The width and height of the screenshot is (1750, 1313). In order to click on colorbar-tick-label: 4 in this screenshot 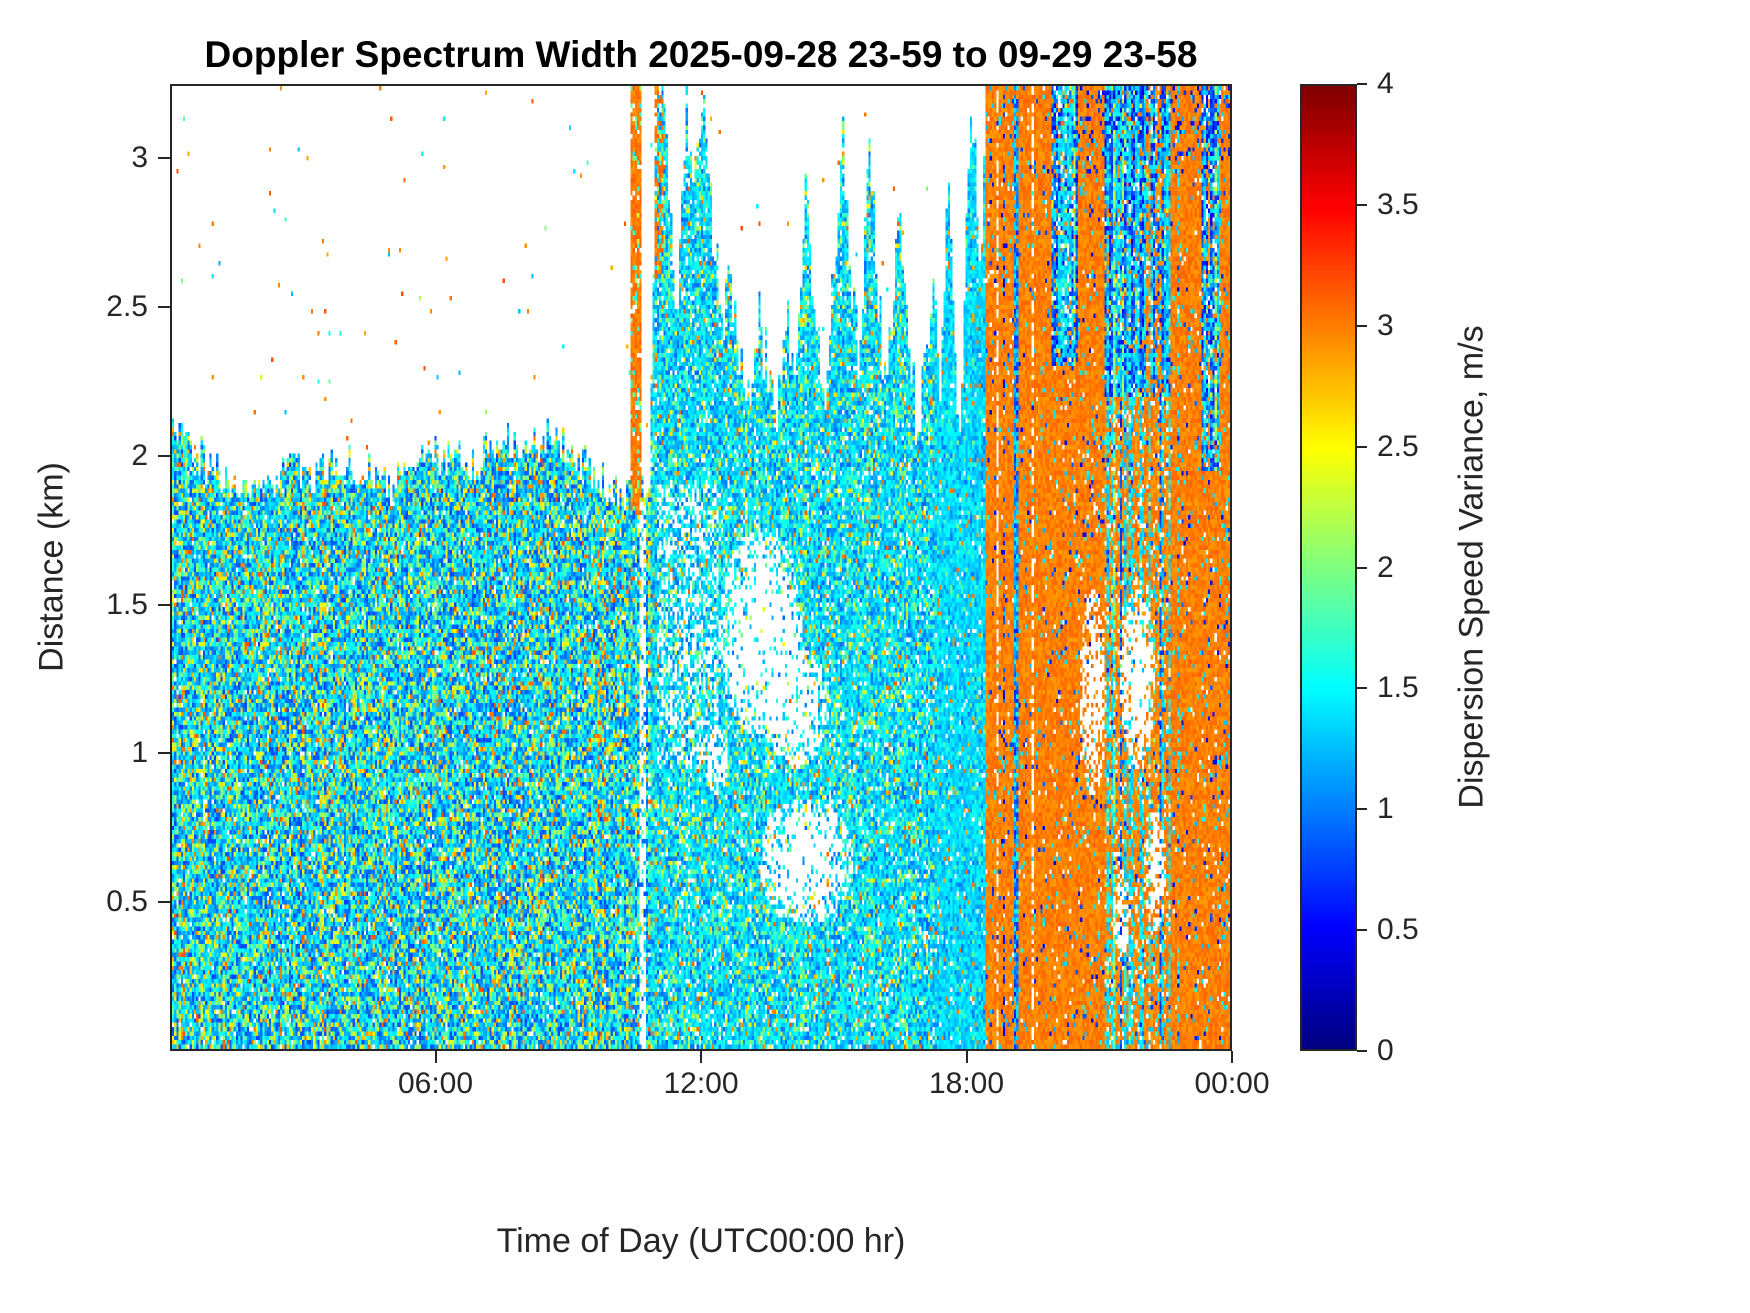, I will do `click(1385, 83)`.